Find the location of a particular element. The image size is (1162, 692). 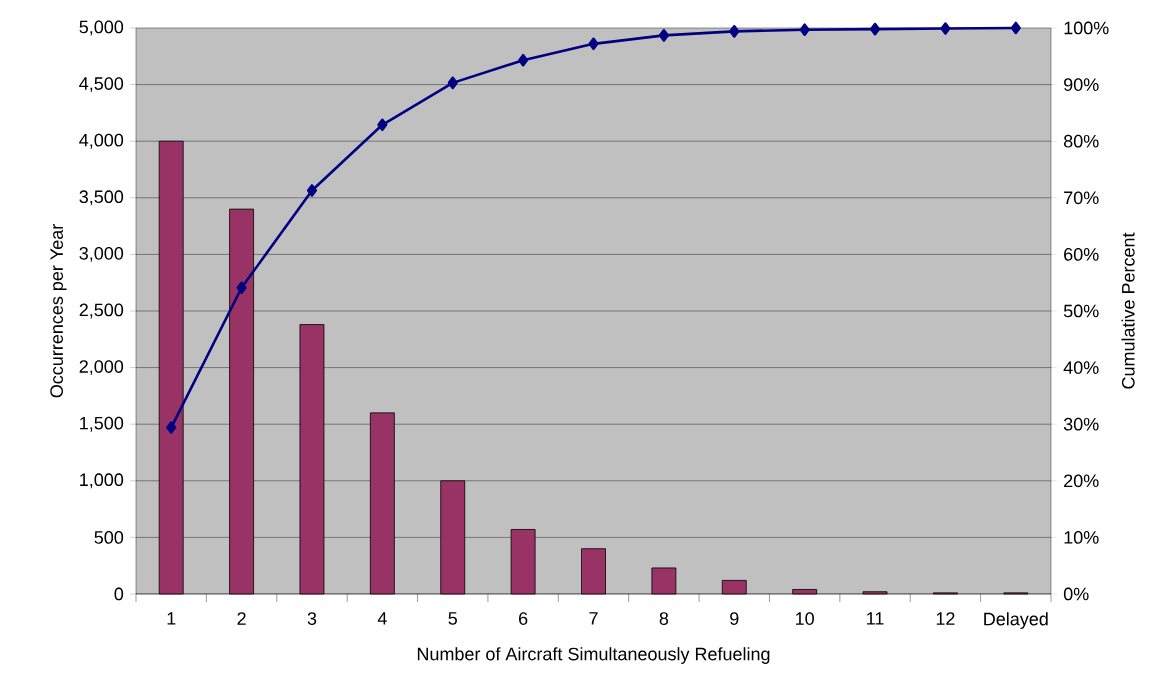

x-tick-label: 11 is located at coordinates (875, 618).